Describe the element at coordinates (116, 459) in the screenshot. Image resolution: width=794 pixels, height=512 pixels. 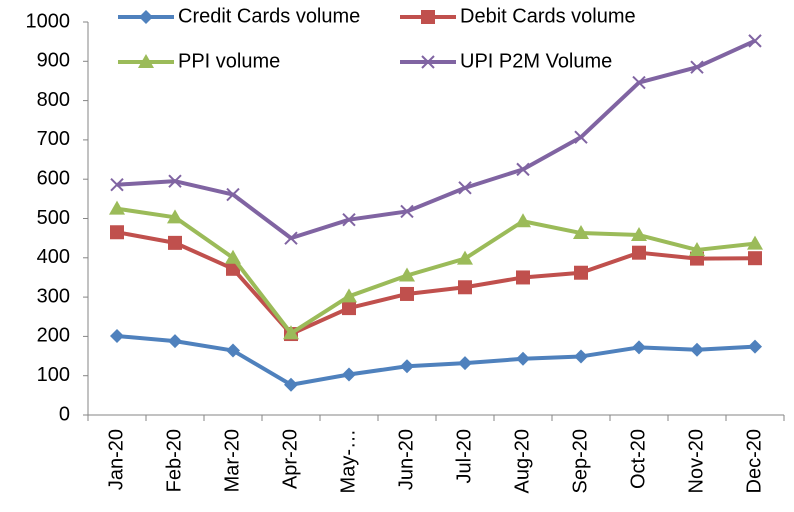
I see `x-tick-label: Jan-20` at that location.